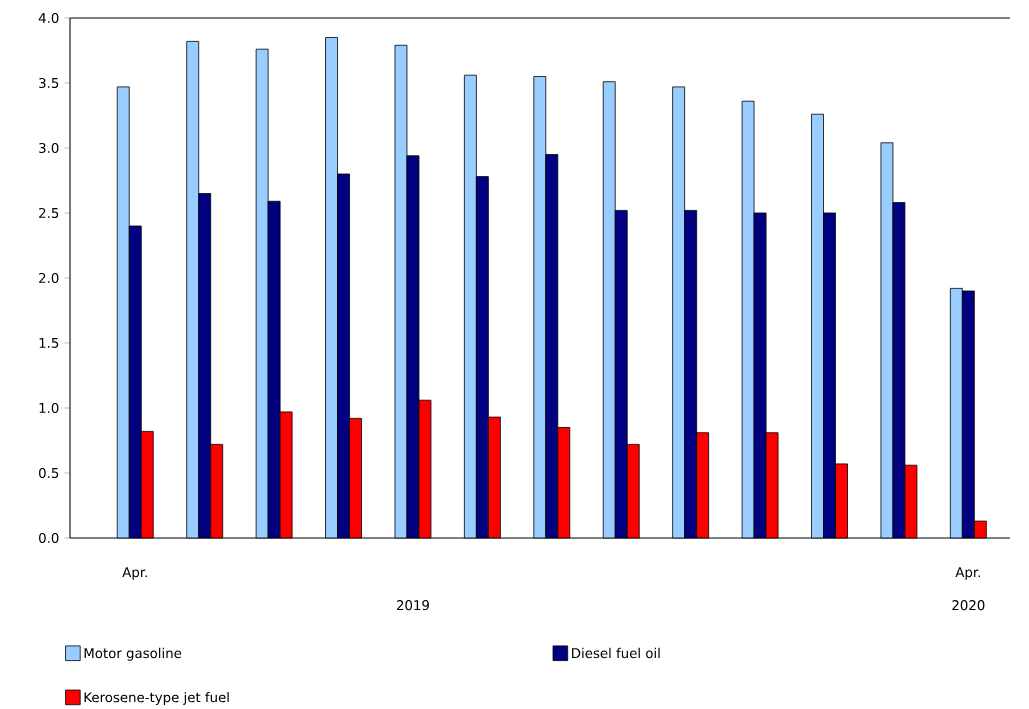 The width and height of the screenshot is (1029, 709). Describe the element at coordinates (156, 698) in the screenshot. I see `legend-label: Kerosene-type jet fuel` at that location.